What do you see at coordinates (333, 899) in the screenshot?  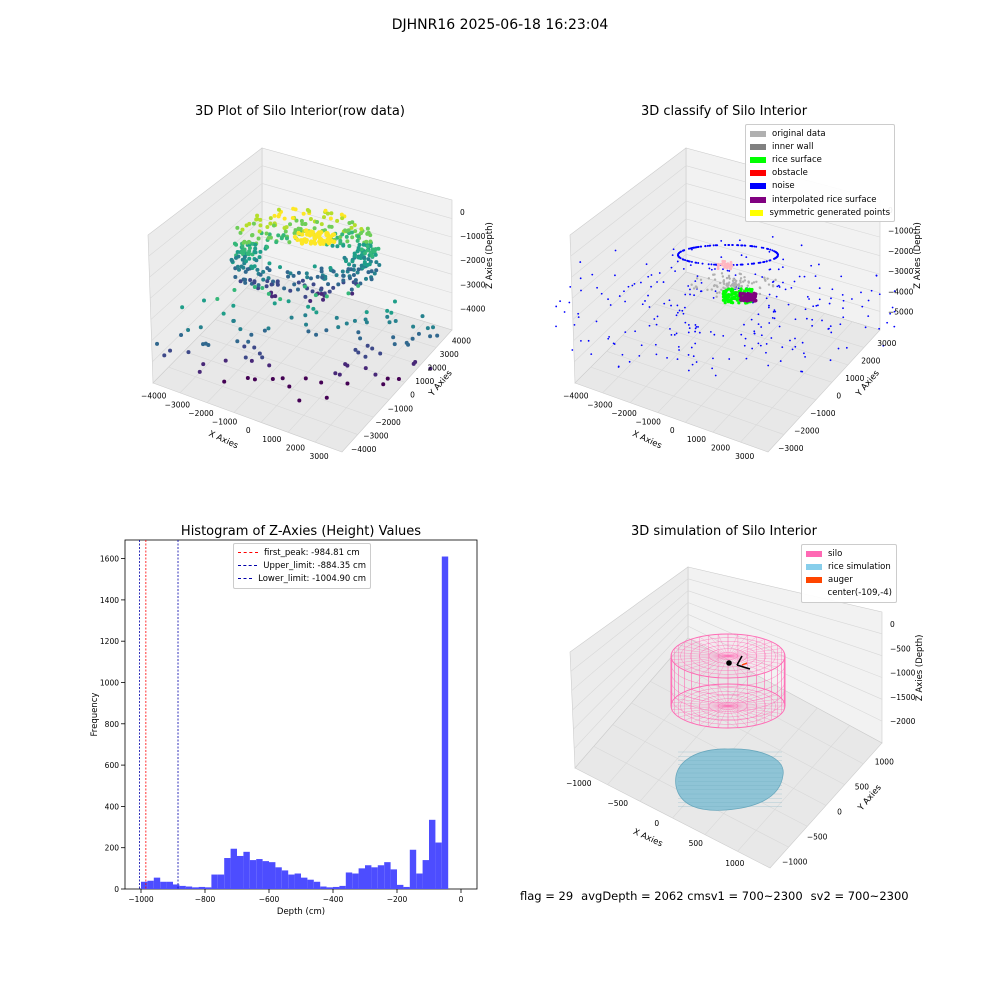 I see `x-tick-label: −400` at bounding box center [333, 899].